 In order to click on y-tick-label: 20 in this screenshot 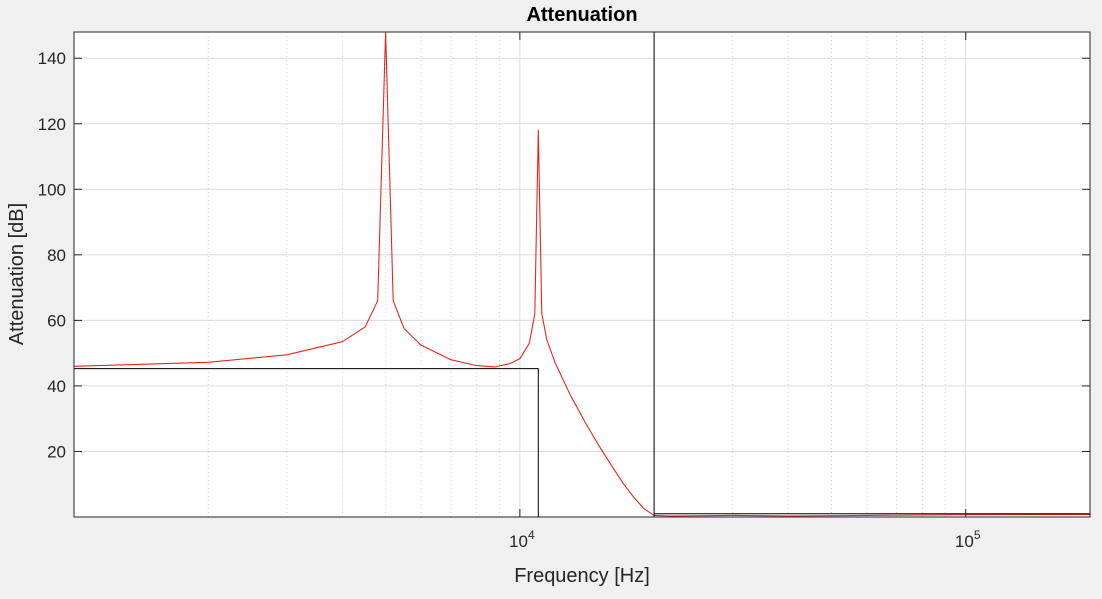, I will do `click(56, 451)`.